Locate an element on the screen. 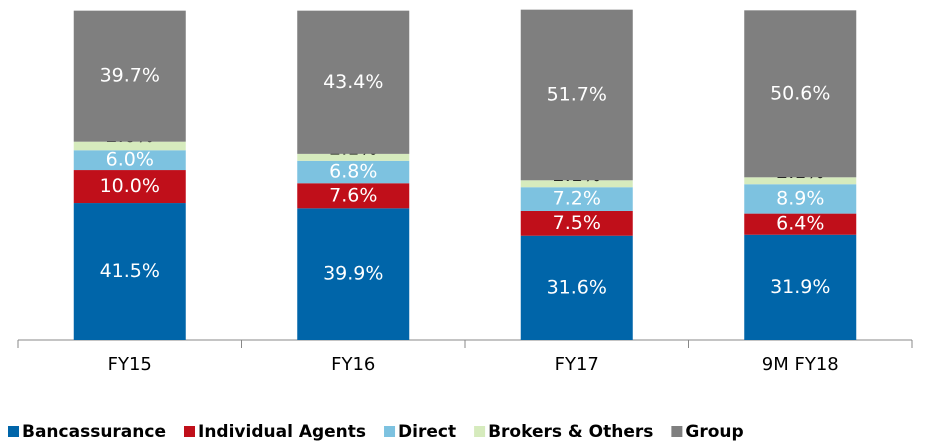 The width and height of the screenshot is (930, 443). data-label: 31.6% is located at coordinates (577, 287).